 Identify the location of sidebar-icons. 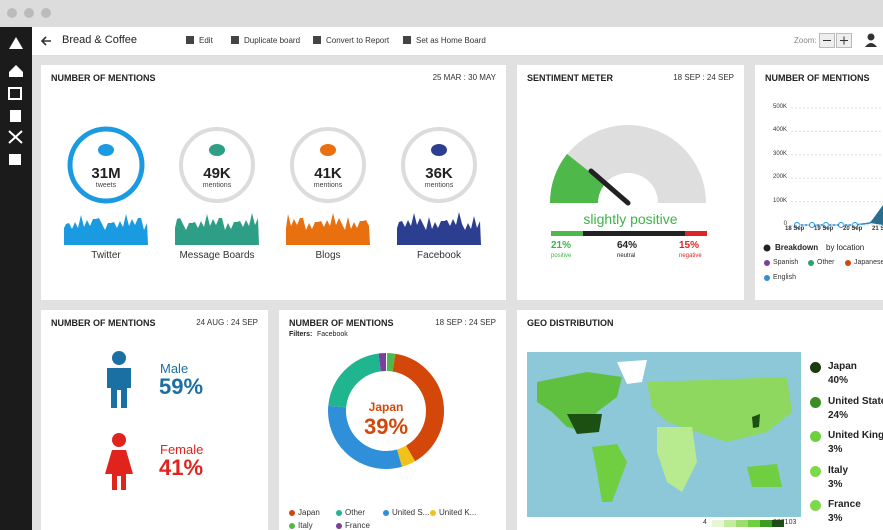
(15, 101).